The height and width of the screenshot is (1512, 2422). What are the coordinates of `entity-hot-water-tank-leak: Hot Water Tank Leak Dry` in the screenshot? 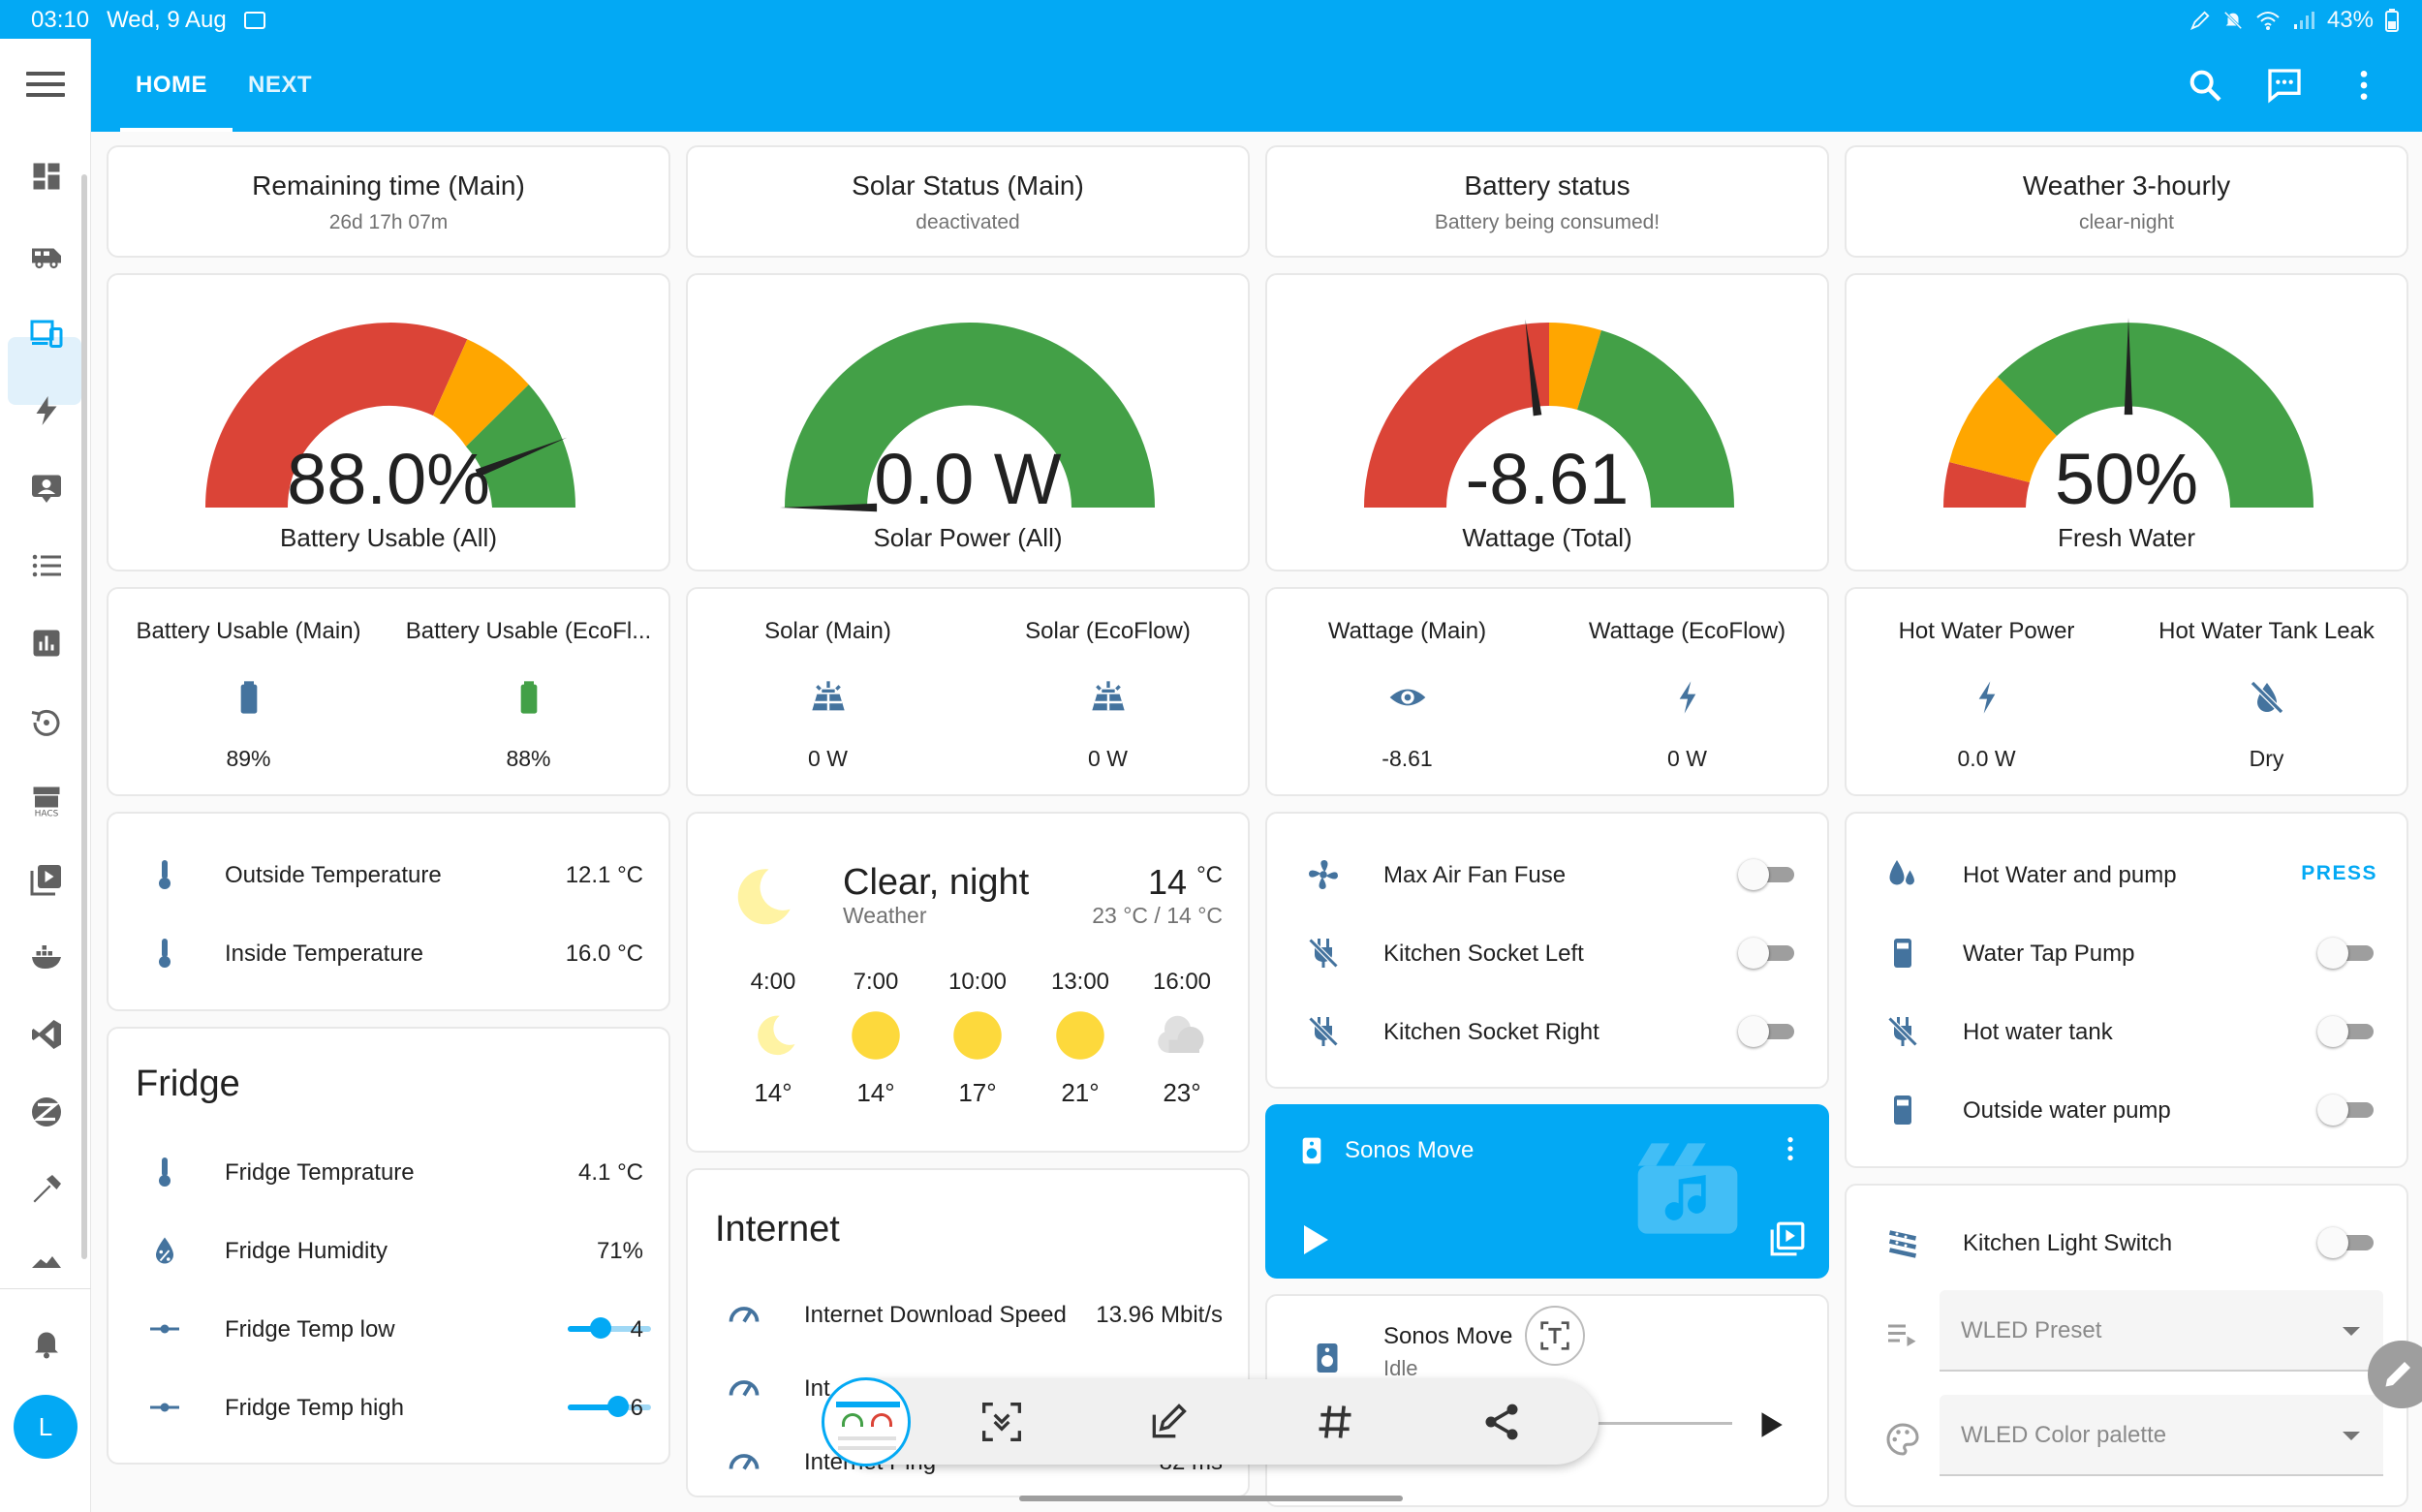 It's located at (2266, 692).